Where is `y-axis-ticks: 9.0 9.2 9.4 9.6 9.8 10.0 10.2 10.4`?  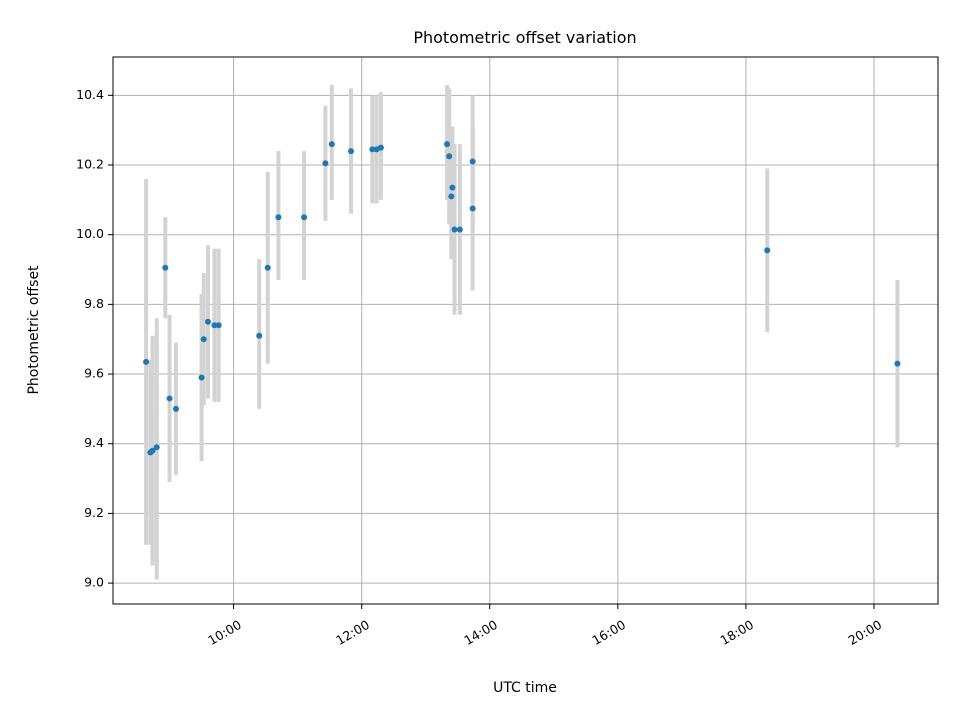
y-axis-ticks: 9.0 9.2 9.4 9.6 9.8 10.0 10.2 10.4 is located at coordinates (94, 338).